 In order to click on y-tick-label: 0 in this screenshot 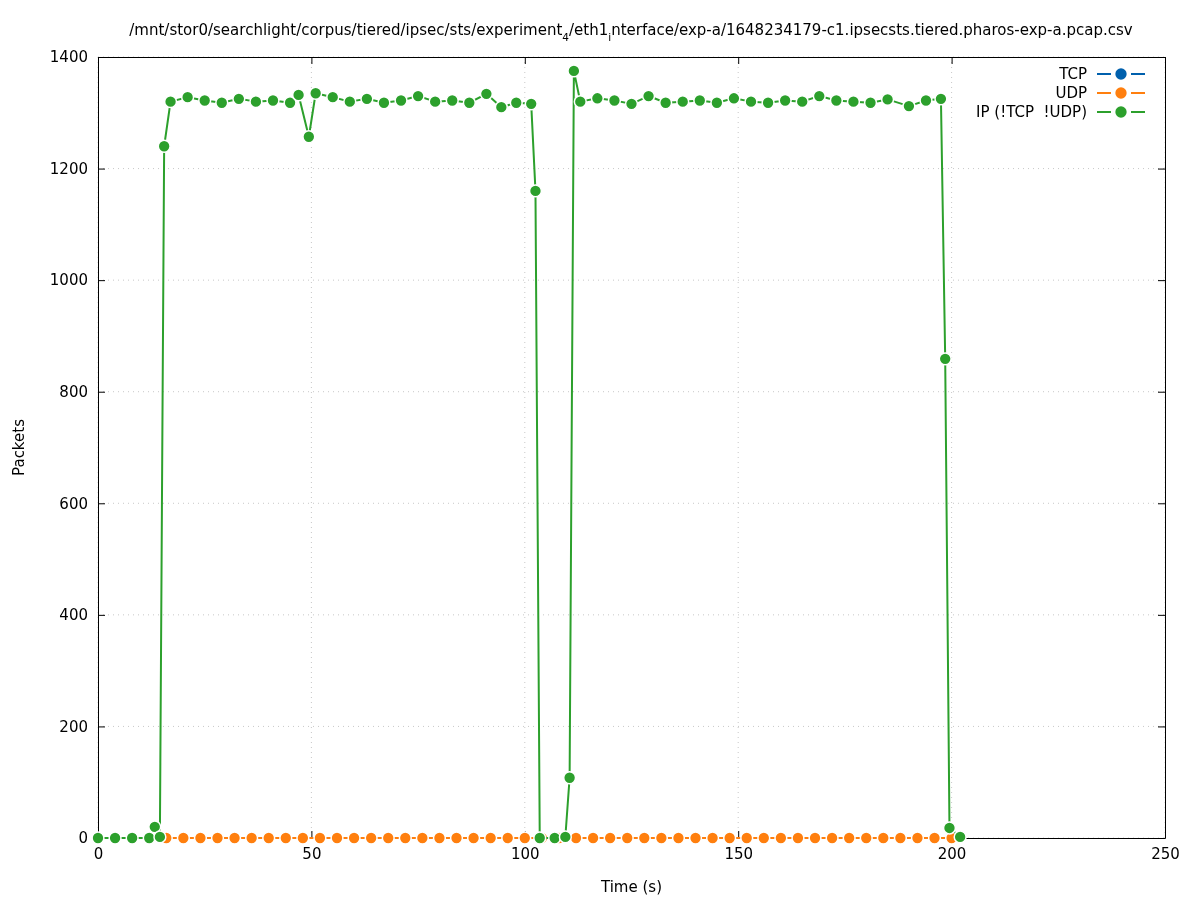, I will do `click(83, 838)`.